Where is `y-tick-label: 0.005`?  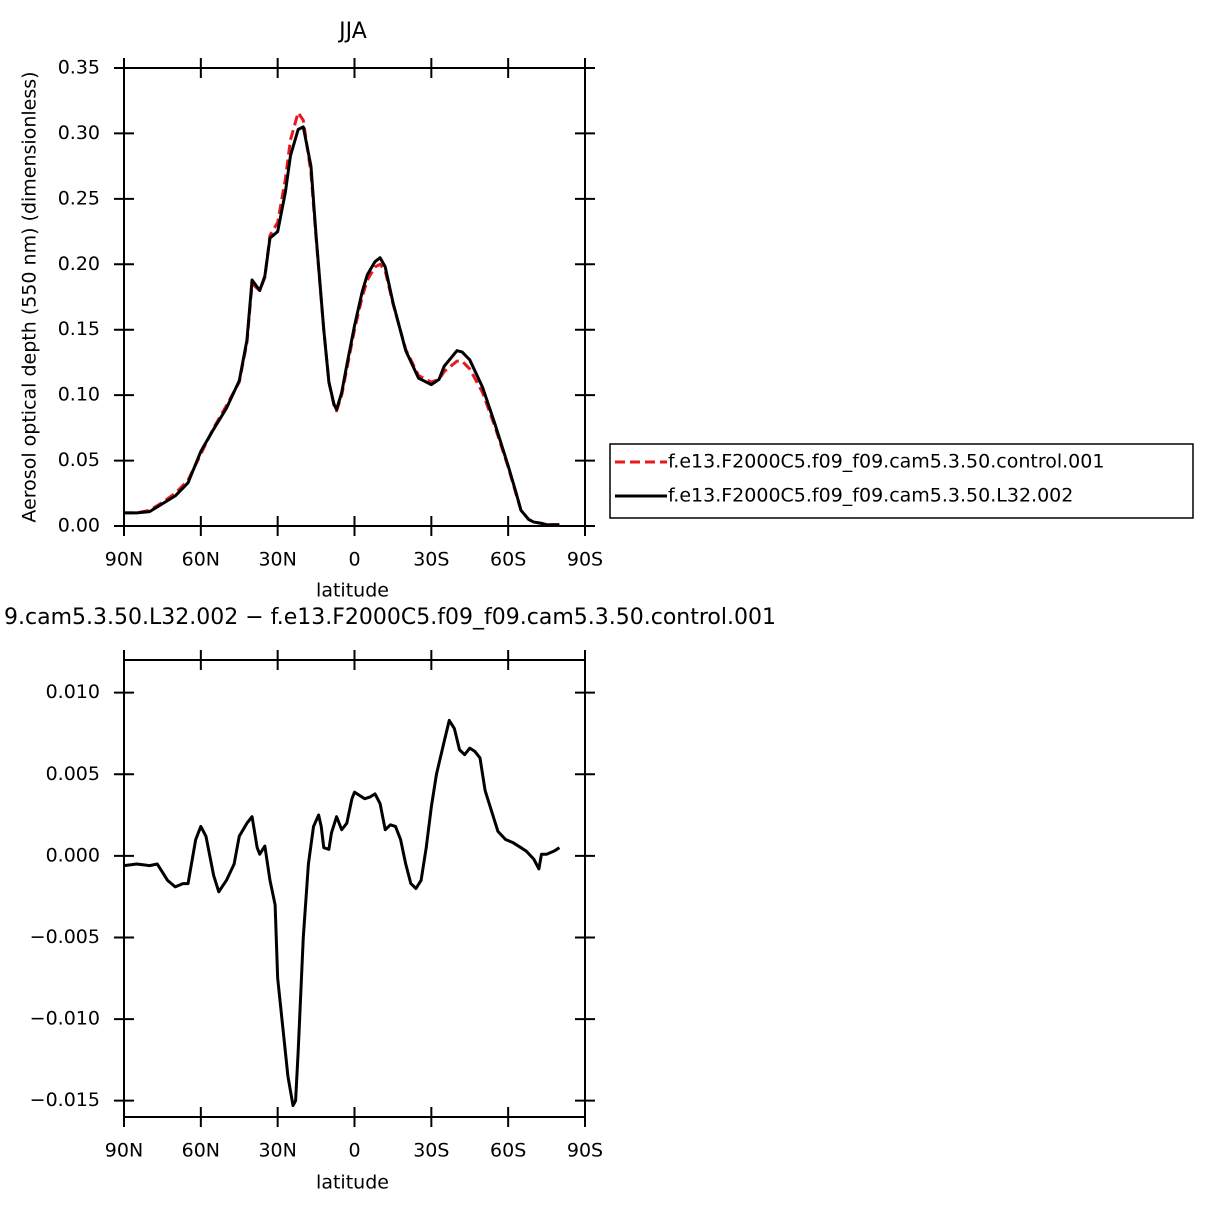 y-tick-label: 0.005 is located at coordinates (73, 774).